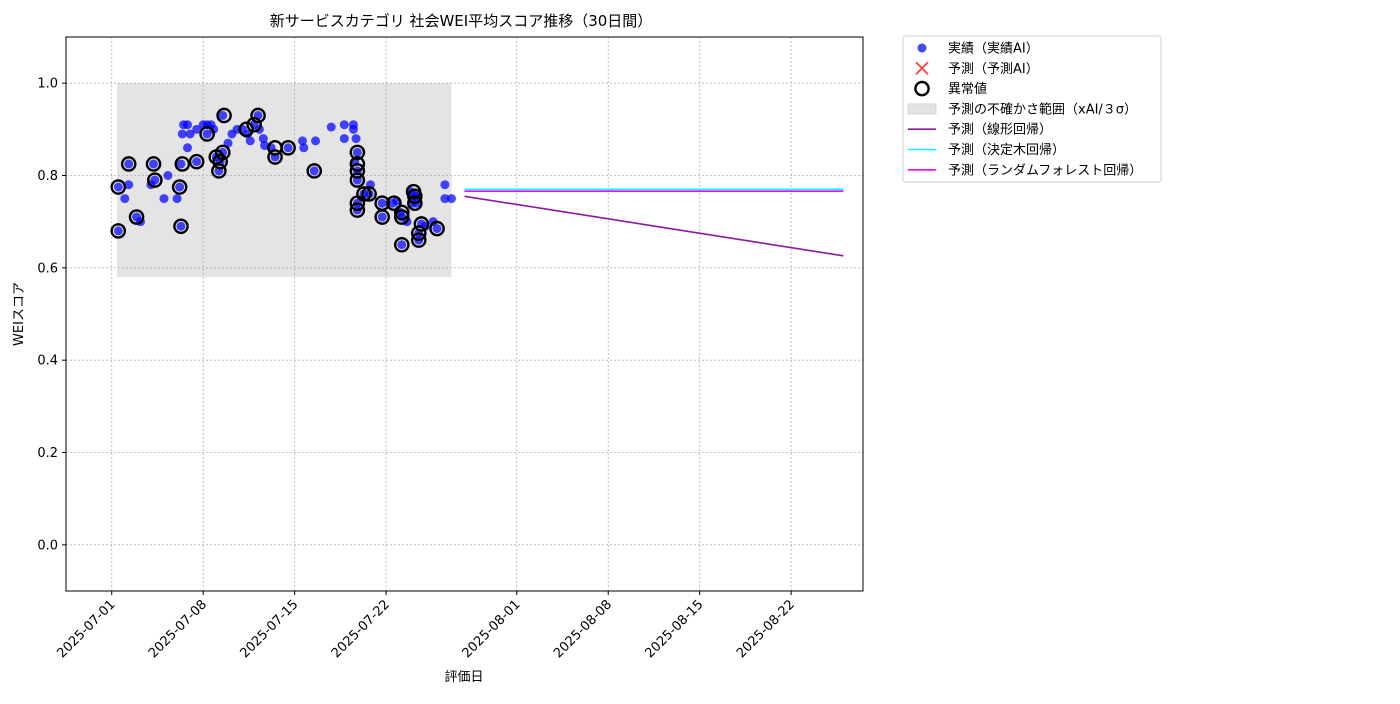 The height and width of the screenshot is (704, 1400). Describe the element at coordinates (47, 361) in the screenshot. I see `y-tick-label: 0.4` at that location.